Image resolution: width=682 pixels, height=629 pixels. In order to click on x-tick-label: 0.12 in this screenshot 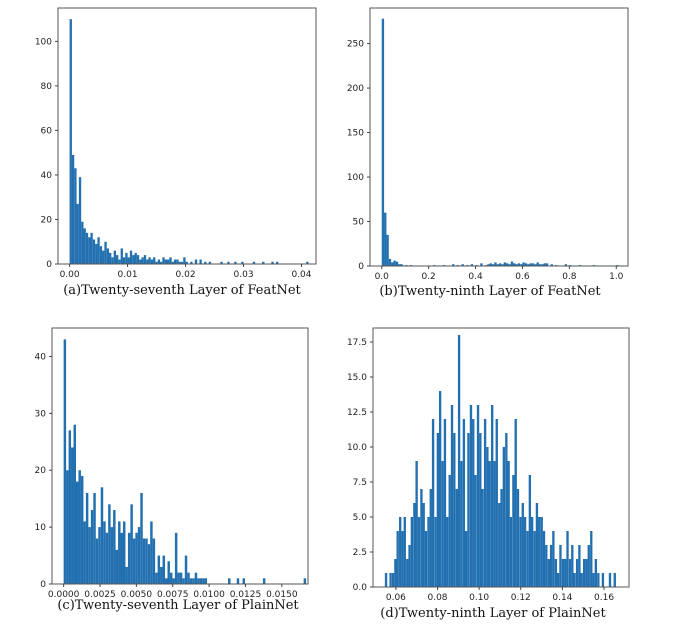, I will do `click(521, 598)`.